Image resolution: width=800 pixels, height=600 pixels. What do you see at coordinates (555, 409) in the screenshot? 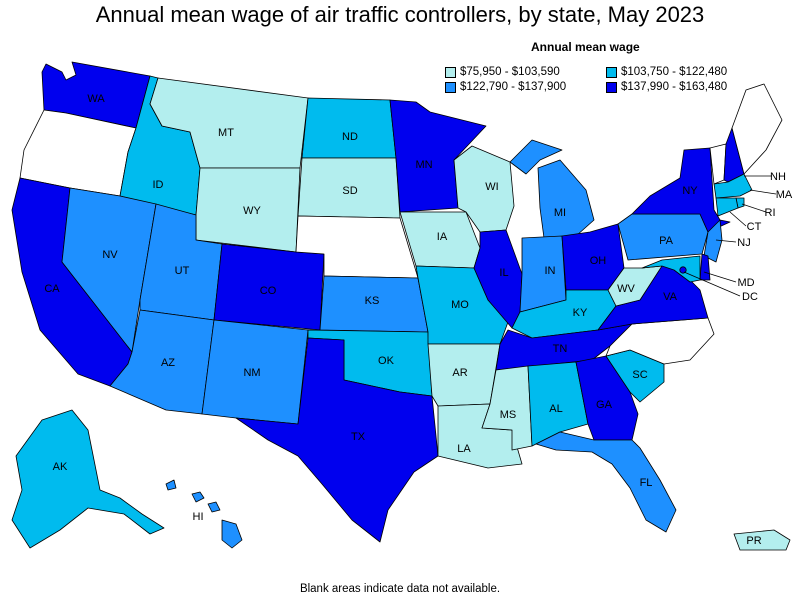
I see `state-label-al: AL` at bounding box center [555, 409].